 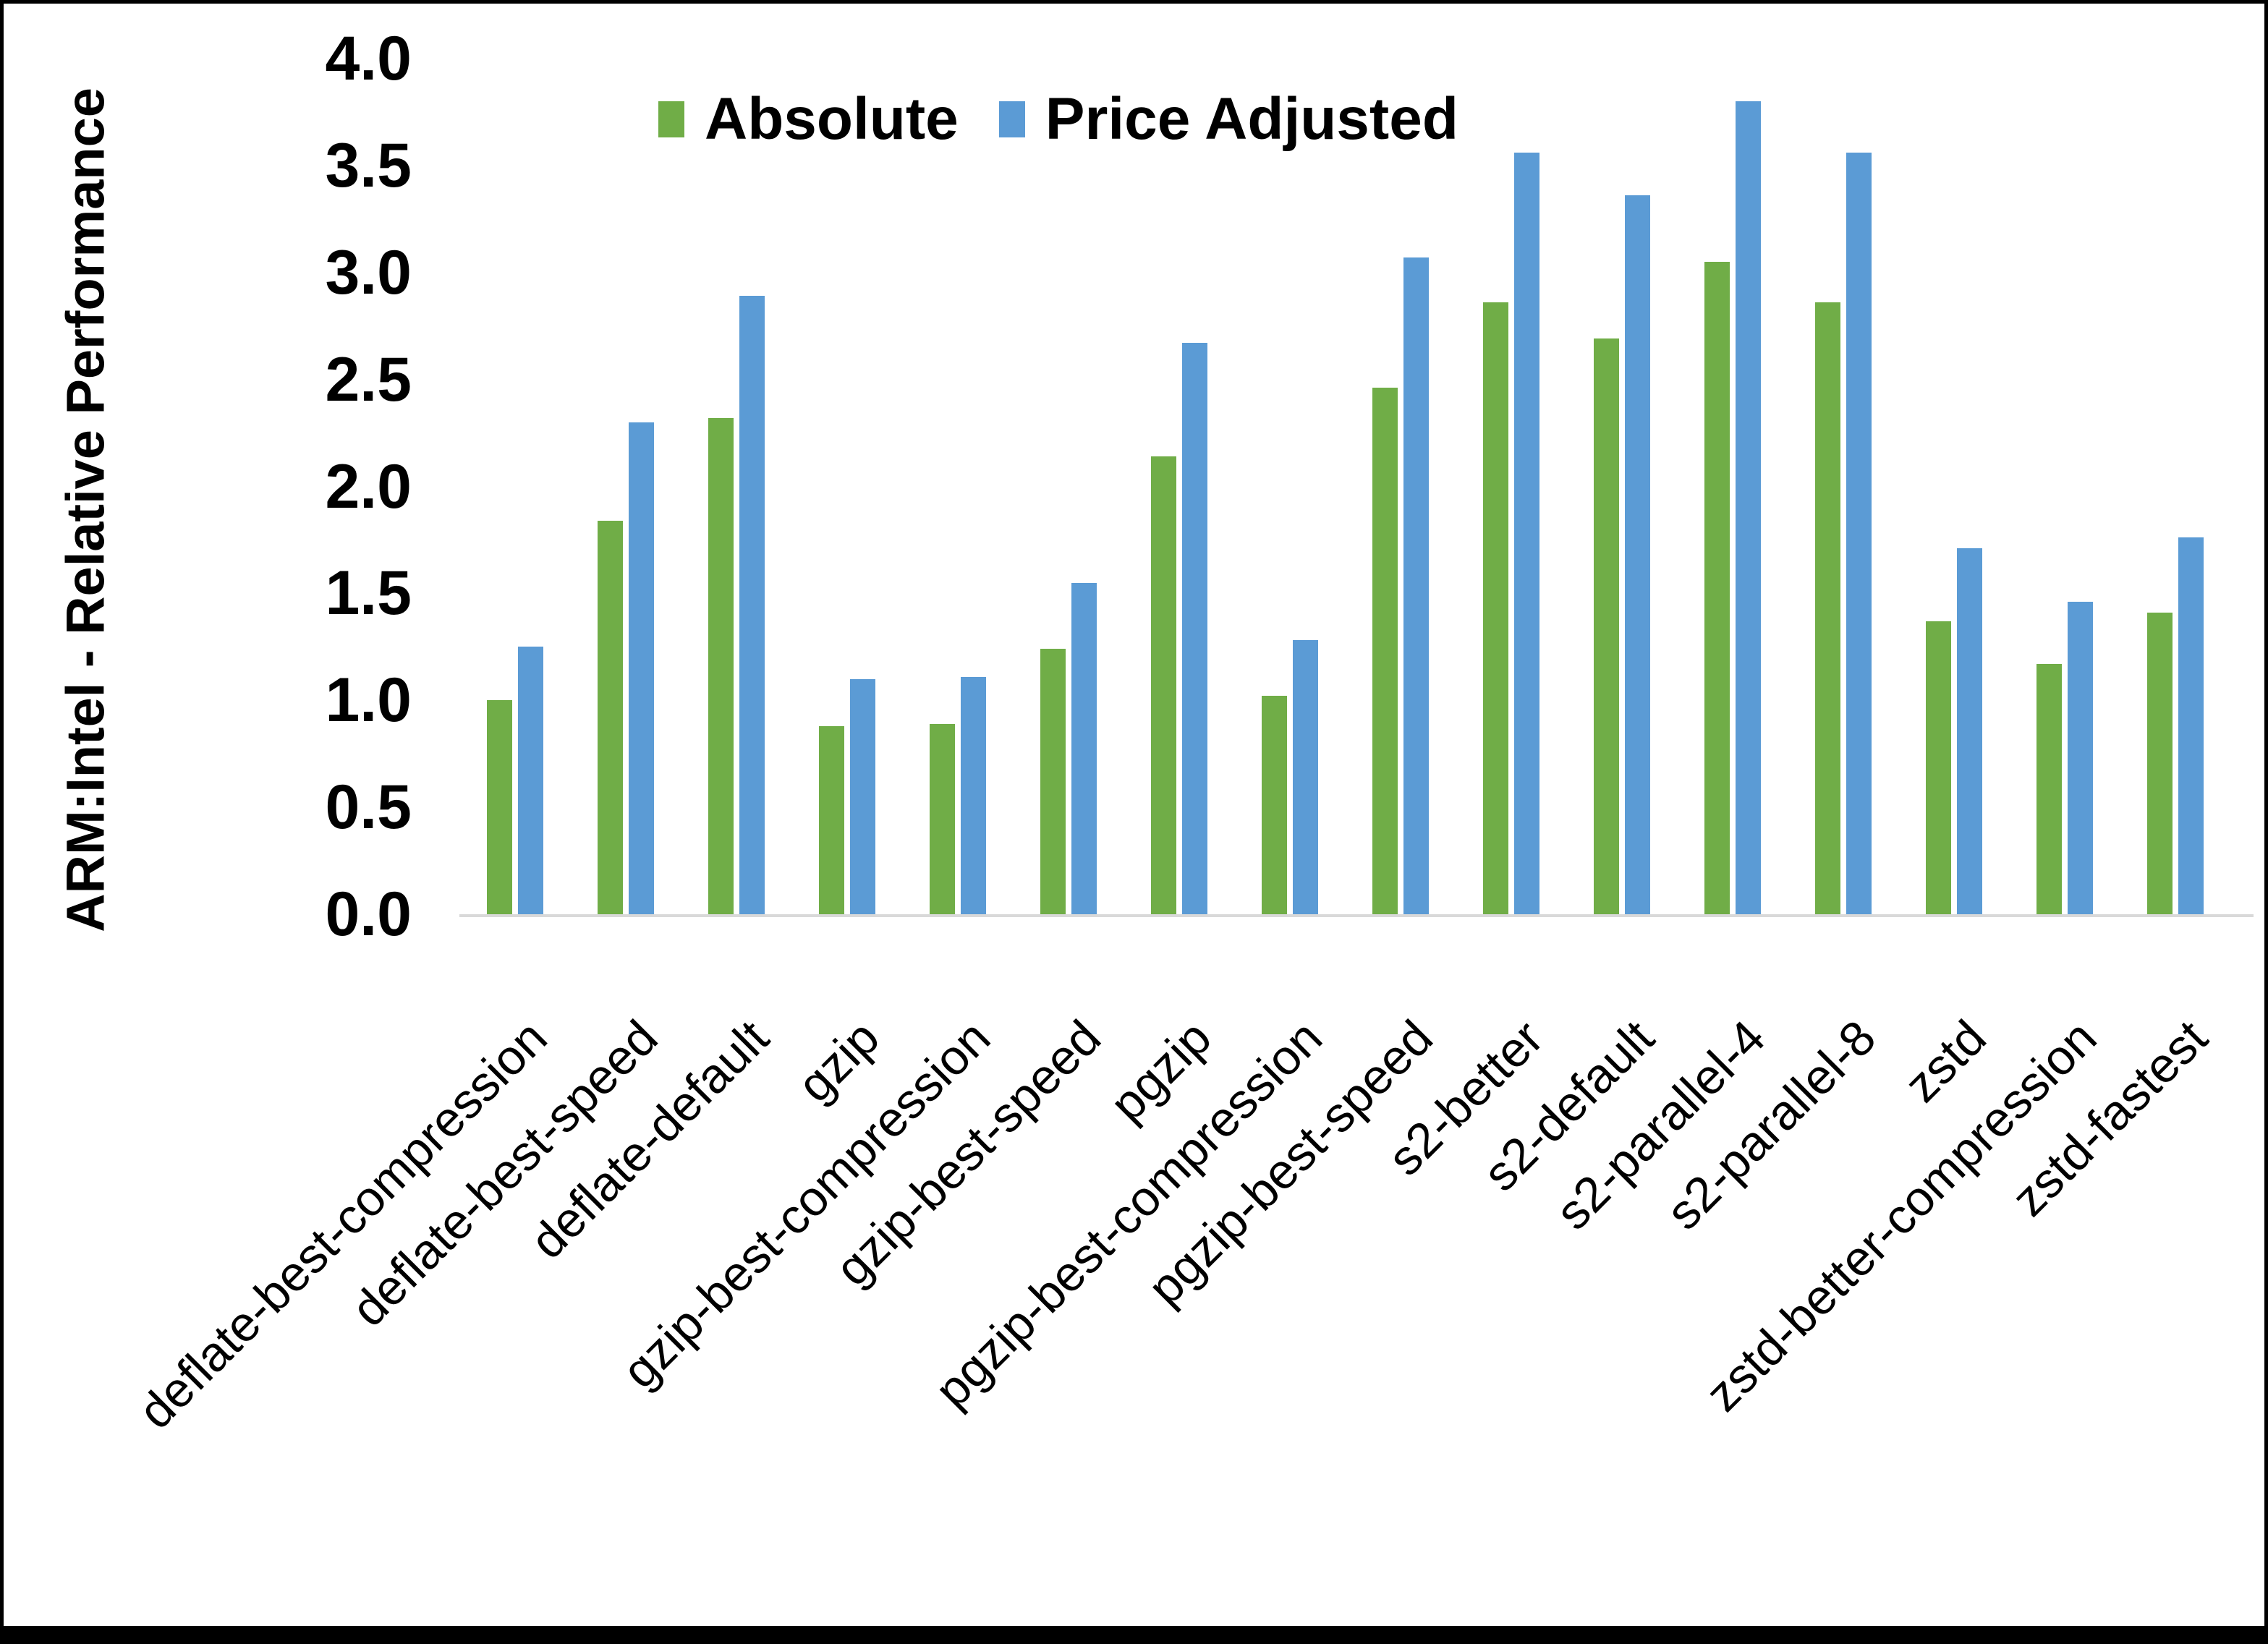 What do you see at coordinates (1938, 767) in the screenshot?
I see `bar-absolute-zstd` at bounding box center [1938, 767].